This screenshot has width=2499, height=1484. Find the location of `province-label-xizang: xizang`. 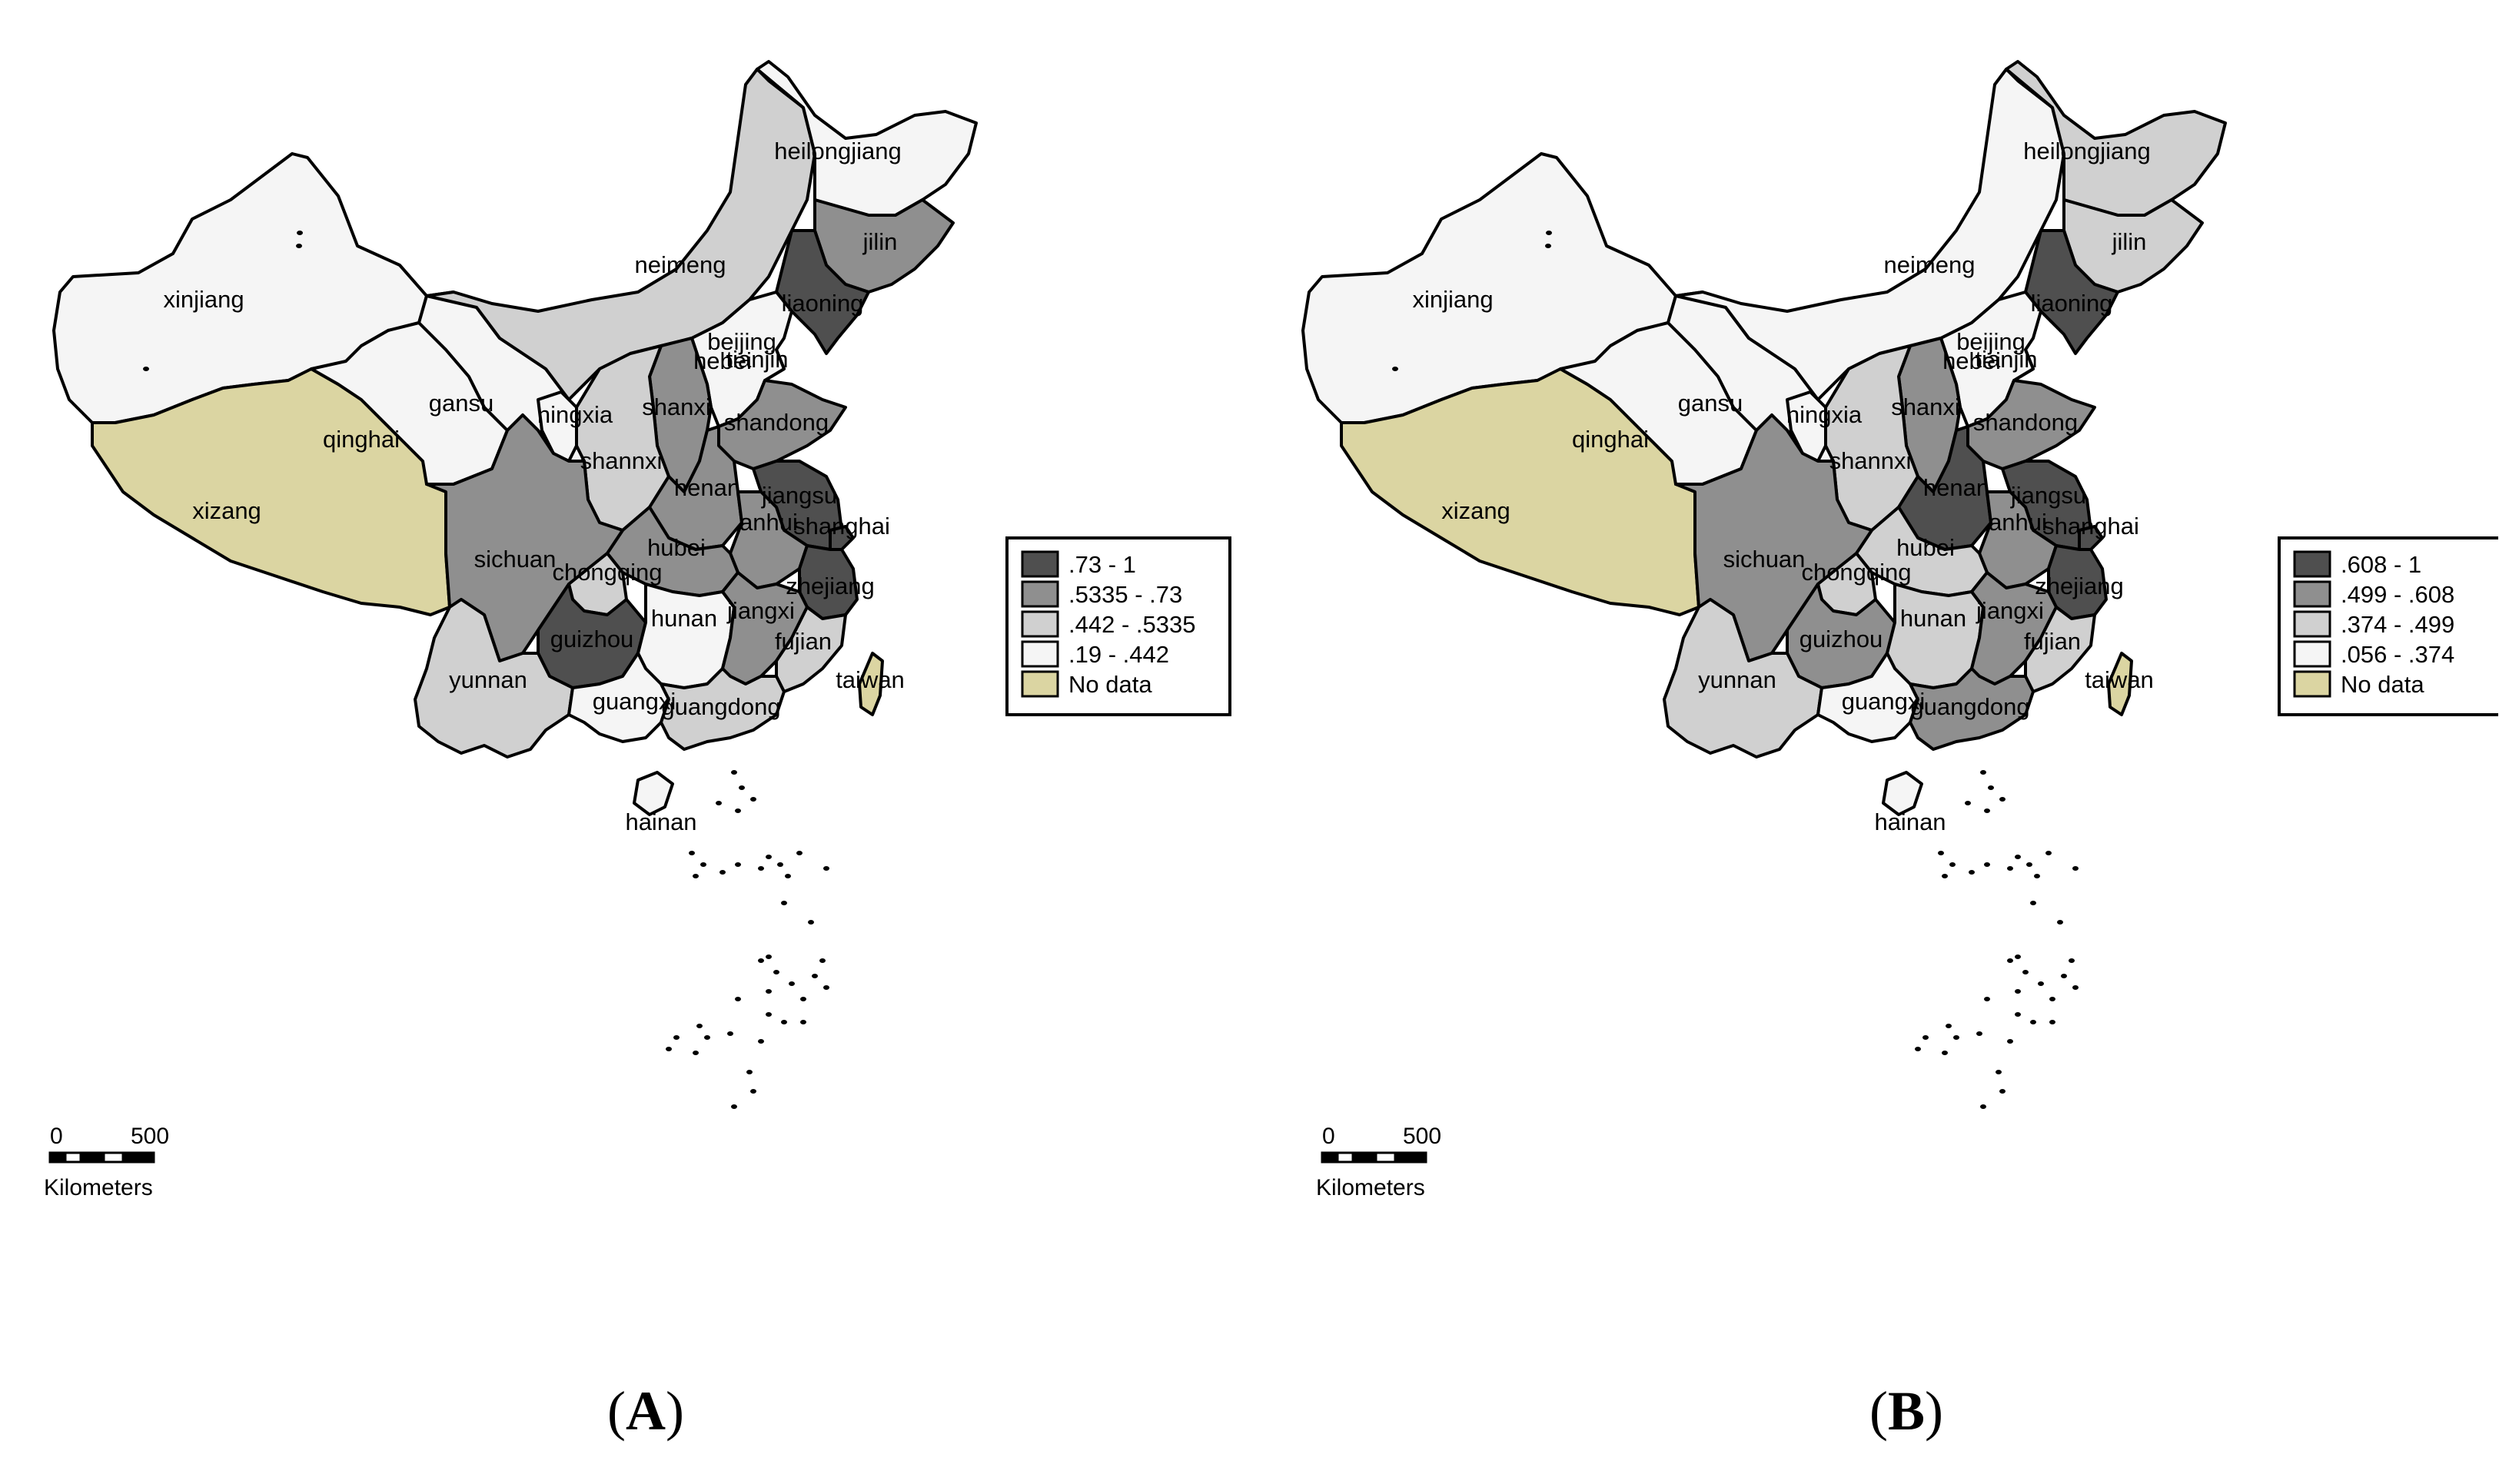

province-label-xizang: xizang is located at coordinates (226, 510).